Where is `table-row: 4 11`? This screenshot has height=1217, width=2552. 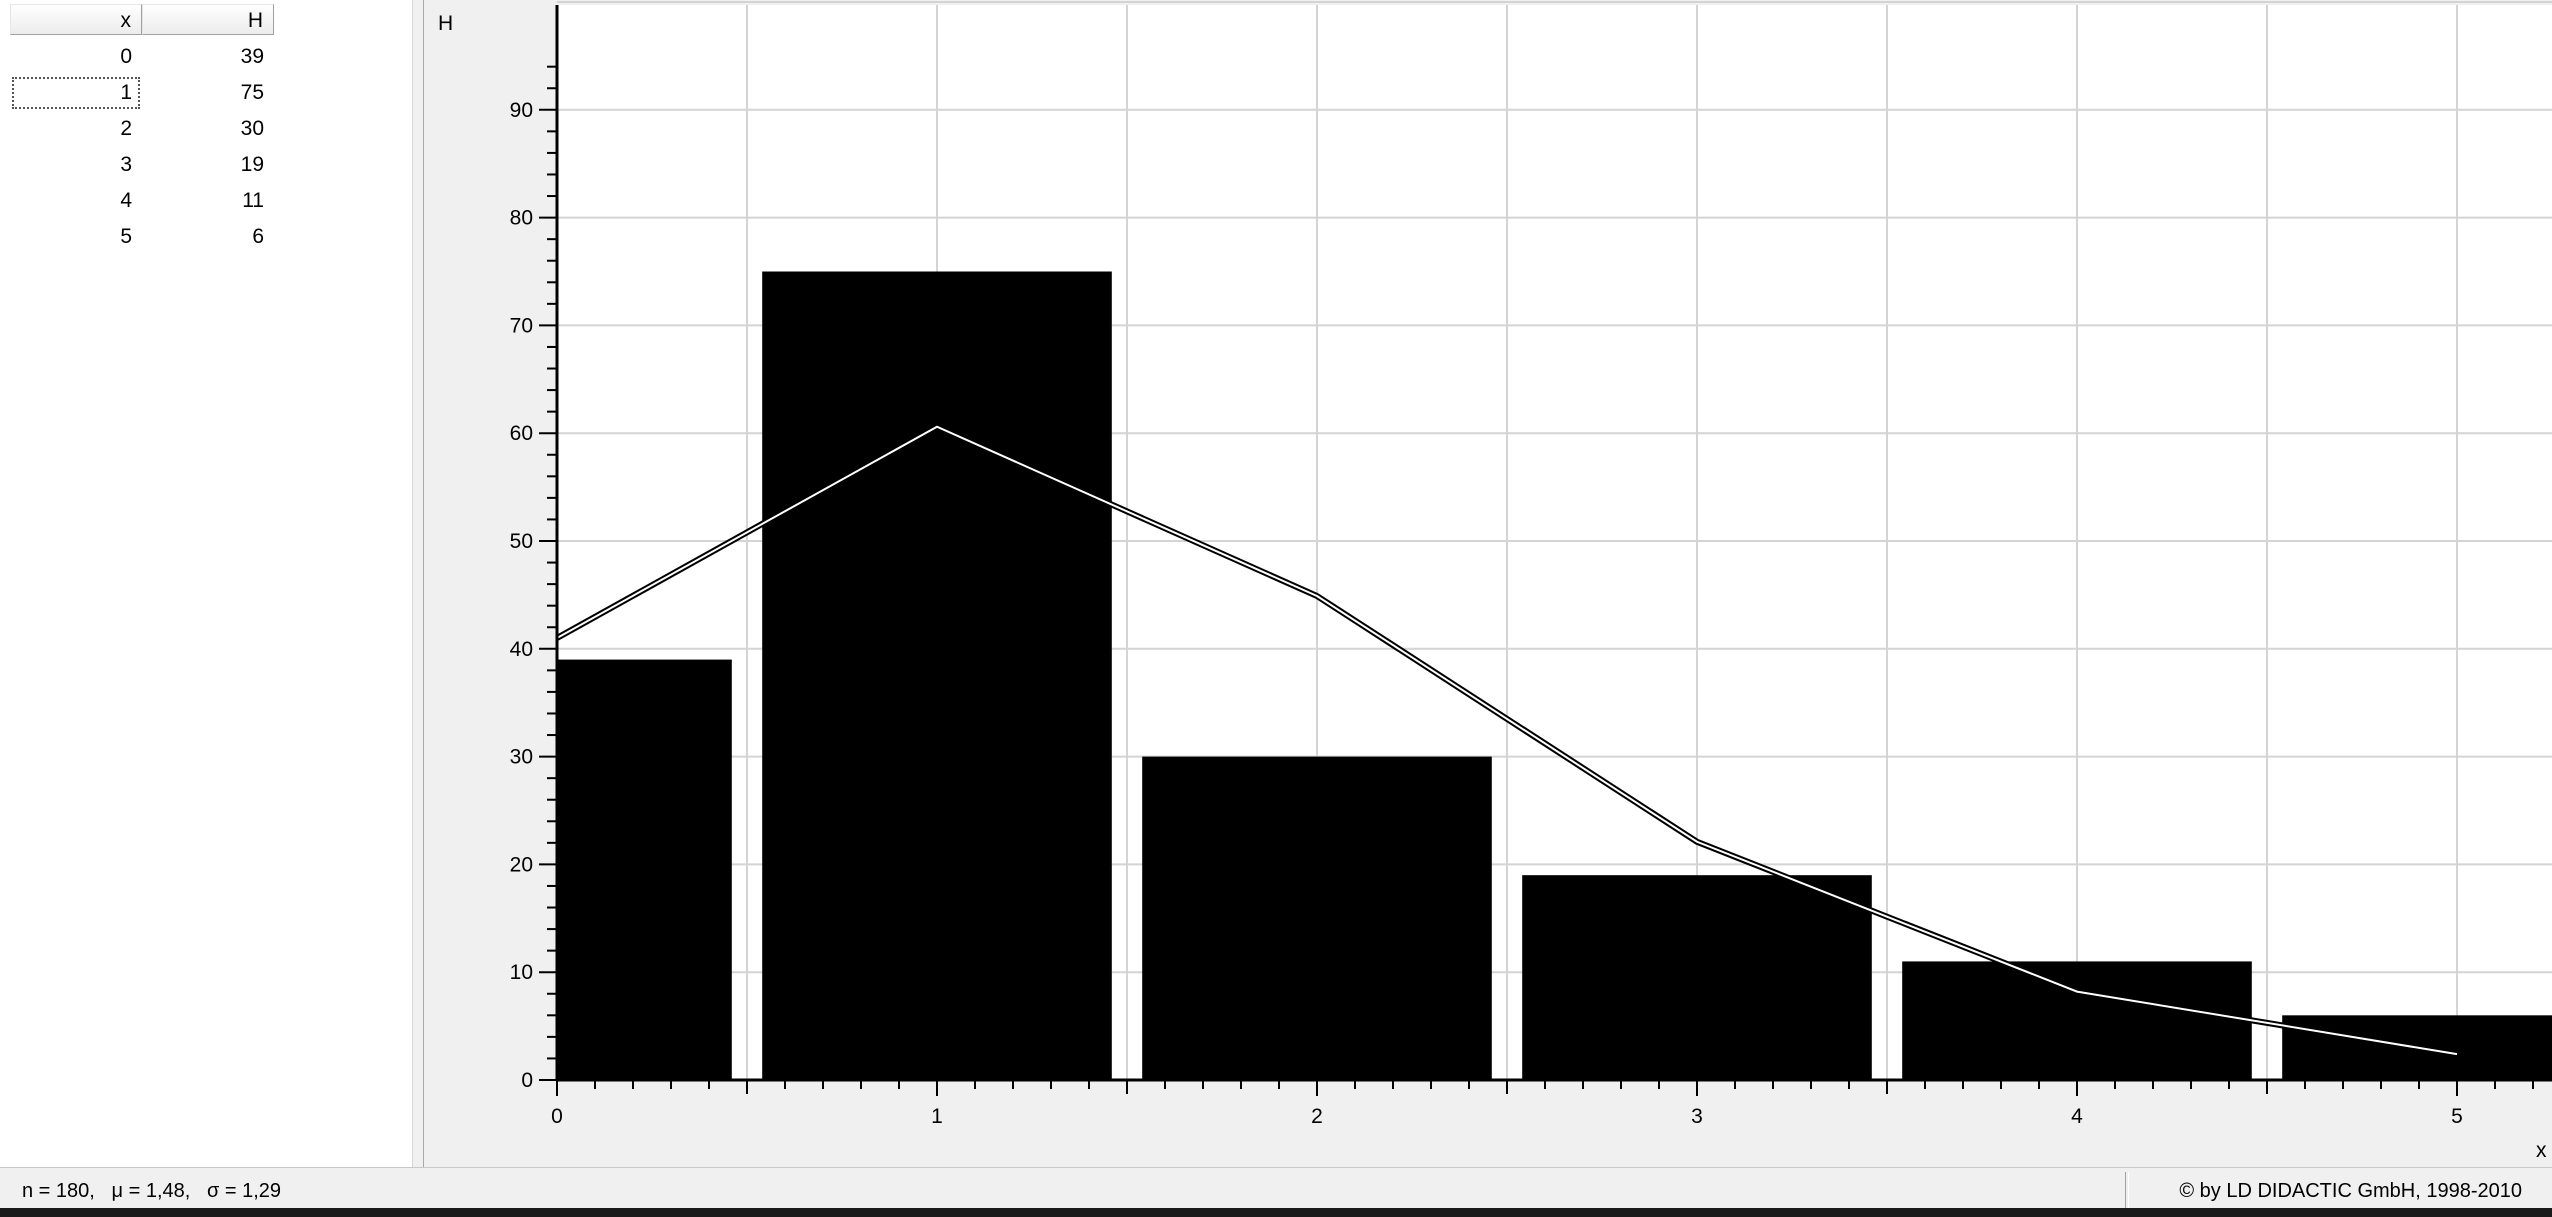
table-row: 4 11 is located at coordinates (142, 201).